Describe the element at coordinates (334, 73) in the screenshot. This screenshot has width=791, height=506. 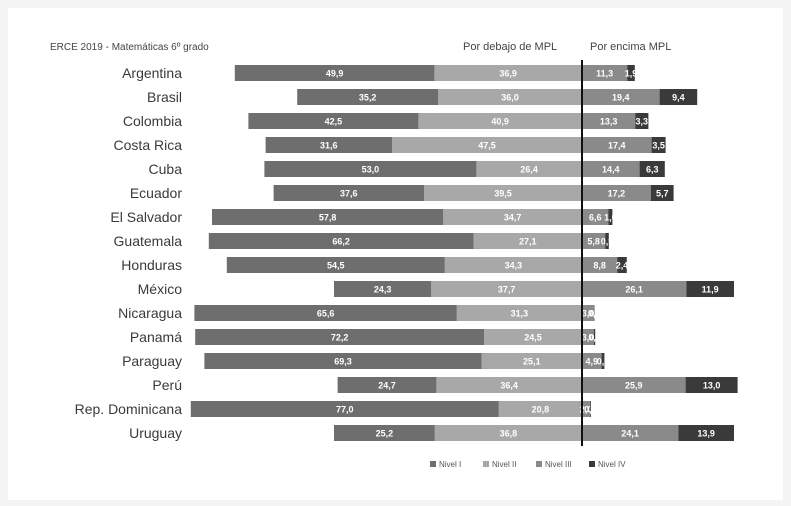
I see `bar-argentina-nivel-i` at that location.